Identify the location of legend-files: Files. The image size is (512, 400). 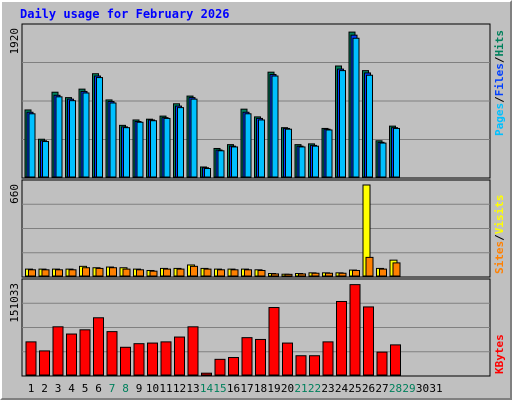
(499, 79).